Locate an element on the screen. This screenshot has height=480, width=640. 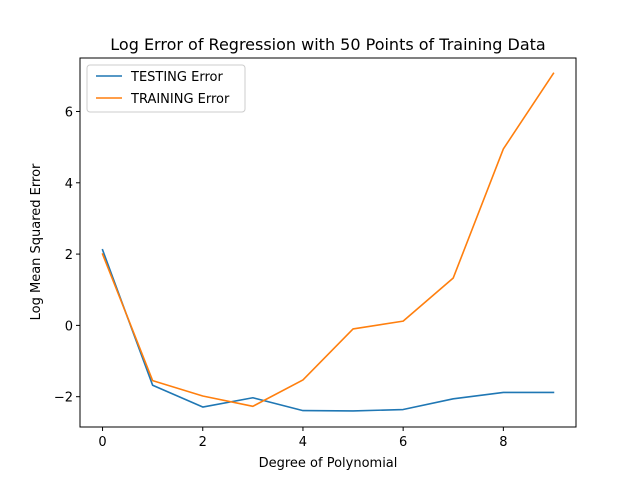
legend: TESTING Error TRAINING Error is located at coordinates (166, 88).